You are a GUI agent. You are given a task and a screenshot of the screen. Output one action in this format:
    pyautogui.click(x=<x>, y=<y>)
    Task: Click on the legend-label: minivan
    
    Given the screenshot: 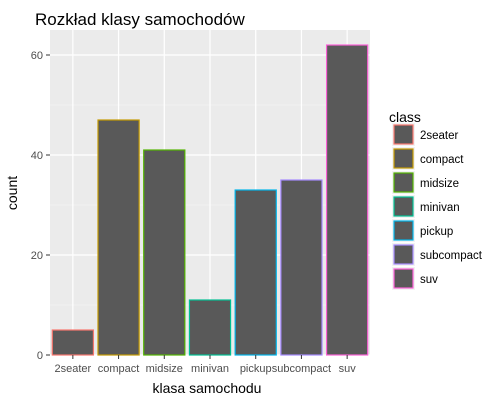 What is the action you would take?
    pyautogui.click(x=440, y=208)
    